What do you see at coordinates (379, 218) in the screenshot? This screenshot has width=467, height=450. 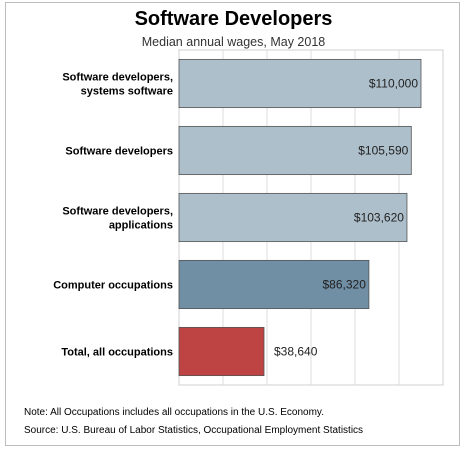 I see `bar-value-label: $103,620` at bounding box center [379, 218].